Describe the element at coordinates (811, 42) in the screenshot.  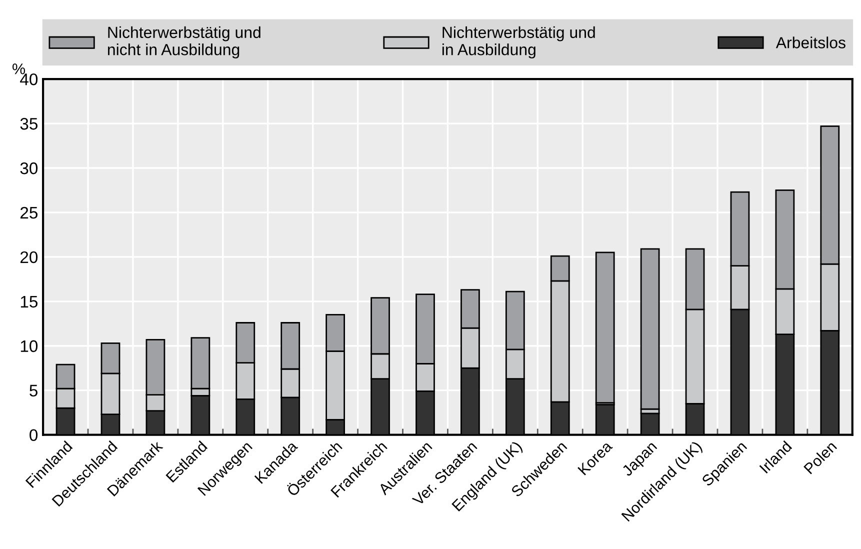
I see `legend-label: Arbeitslos` at that location.